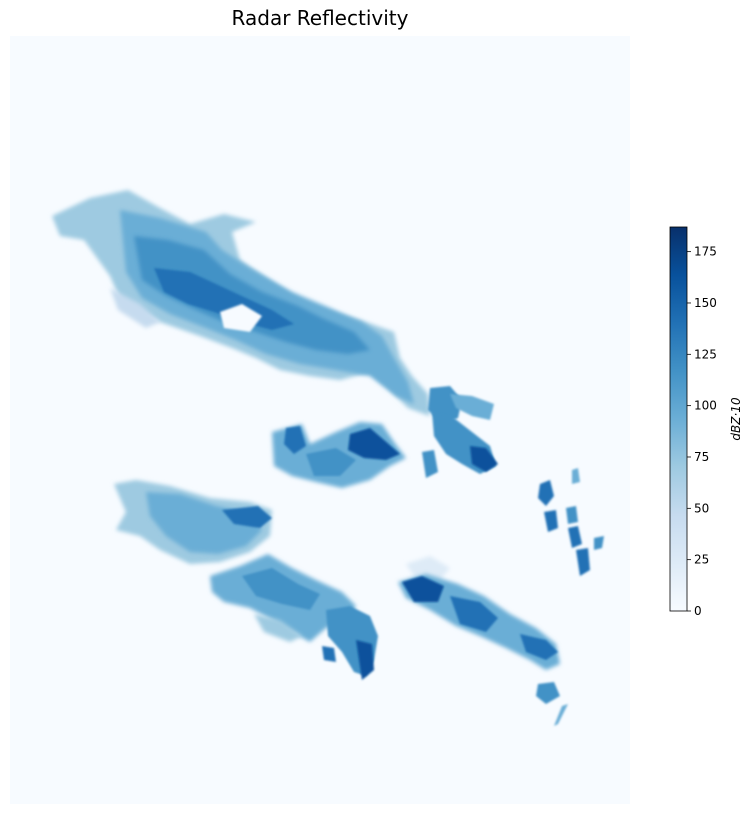  I want to click on colorbar-tick-label: 0, so click(698, 611).